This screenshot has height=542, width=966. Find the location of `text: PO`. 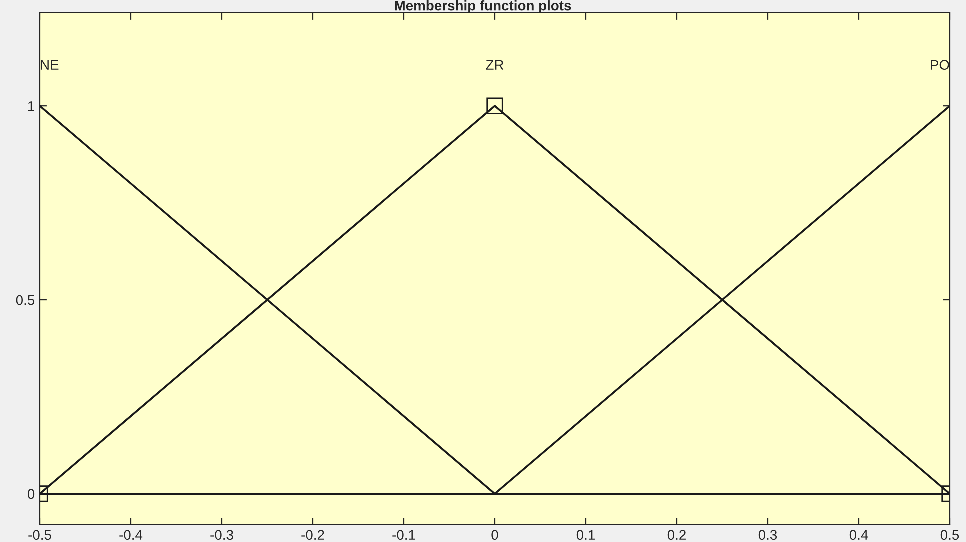

text: PO is located at coordinates (940, 65).